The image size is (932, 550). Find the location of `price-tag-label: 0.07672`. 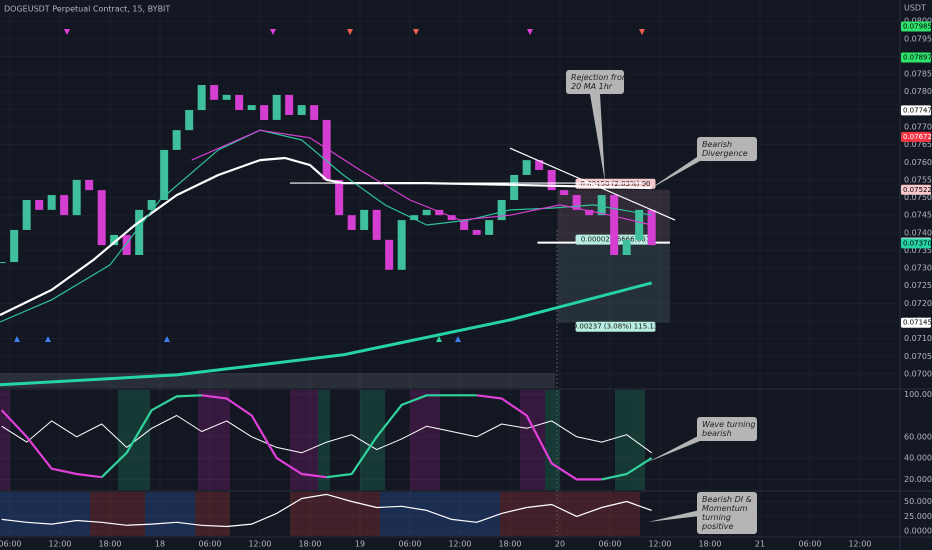

price-tag-label: 0.07672 is located at coordinates (917, 137).